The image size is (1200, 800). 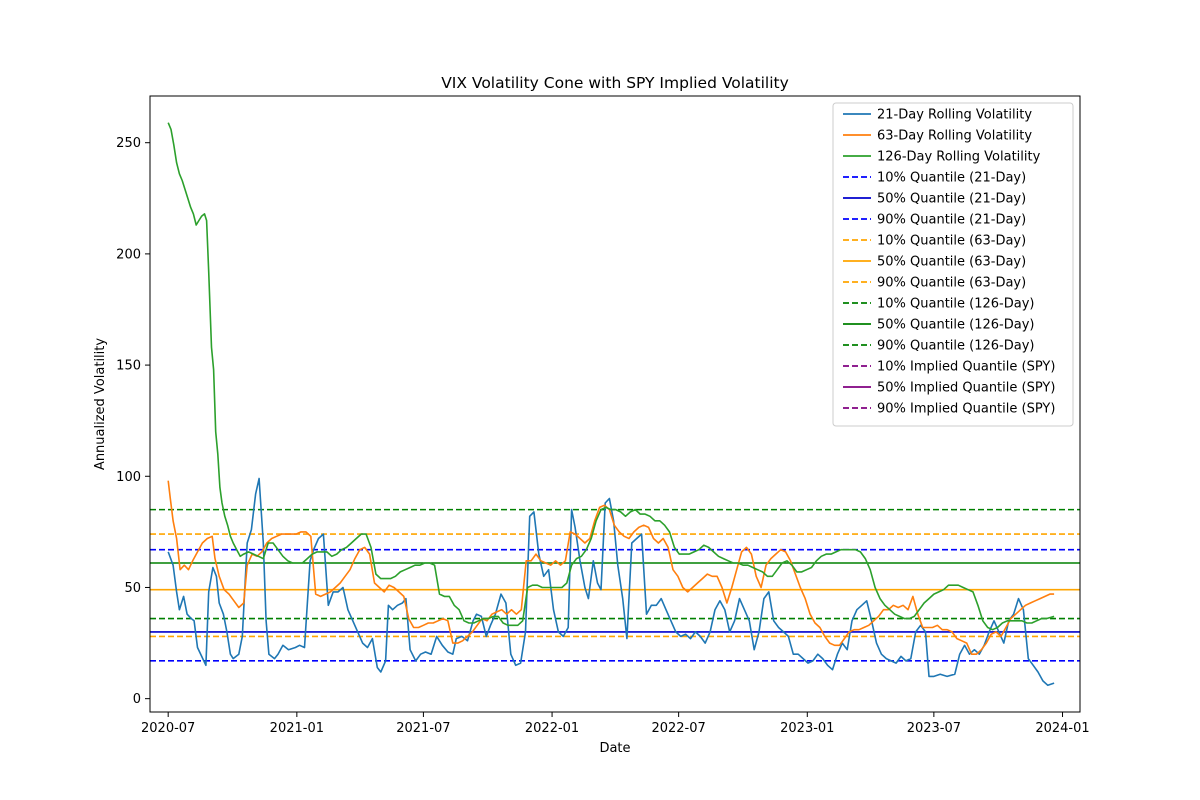 I want to click on legend-label: 50% Quantile (21-Day), so click(x=951, y=199).